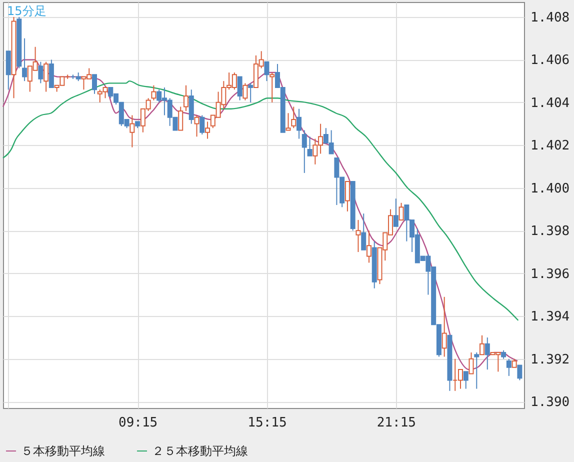  Describe the element at coordinates (26, 11) in the screenshot. I see `annotation: 15分足` at that location.